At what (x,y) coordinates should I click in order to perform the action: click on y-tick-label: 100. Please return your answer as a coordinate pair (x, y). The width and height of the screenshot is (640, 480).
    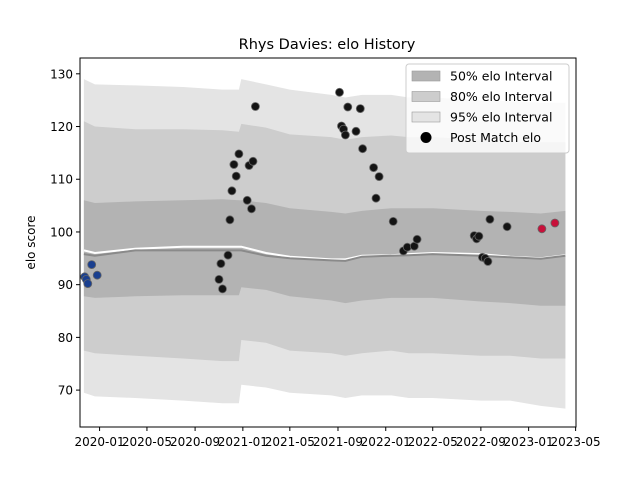
    Looking at the image, I should click on (61, 232).